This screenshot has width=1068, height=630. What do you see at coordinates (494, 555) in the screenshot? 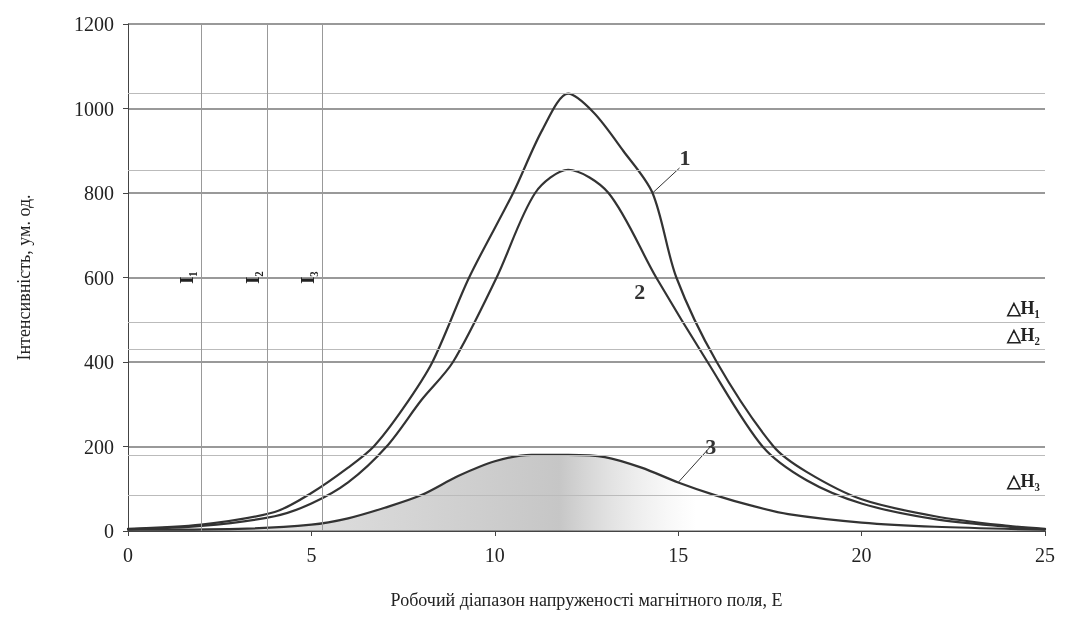
I see `x-tick-label: 10` at bounding box center [494, 555].